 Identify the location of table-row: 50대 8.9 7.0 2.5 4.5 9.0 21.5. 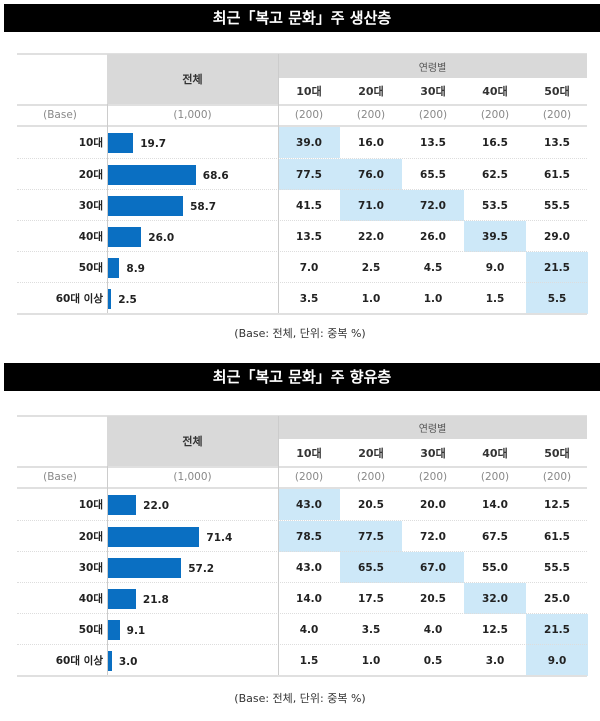
(302, 267).